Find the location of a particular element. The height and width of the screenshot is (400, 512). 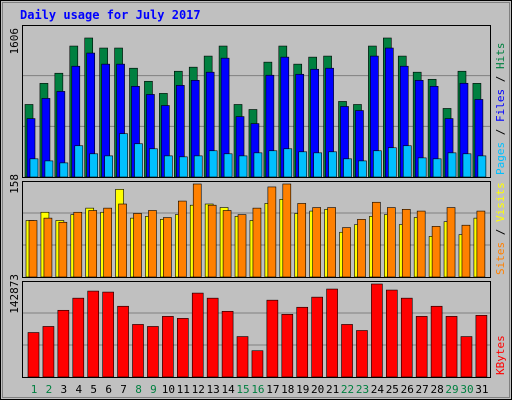

x-tick-label: 6 is located at coordinates (108, 389).